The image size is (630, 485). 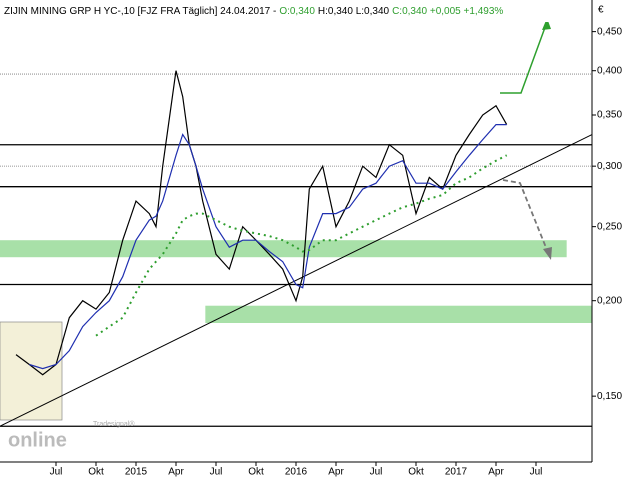 I want to click on up-arrow-head, so click(x=546, y=24).